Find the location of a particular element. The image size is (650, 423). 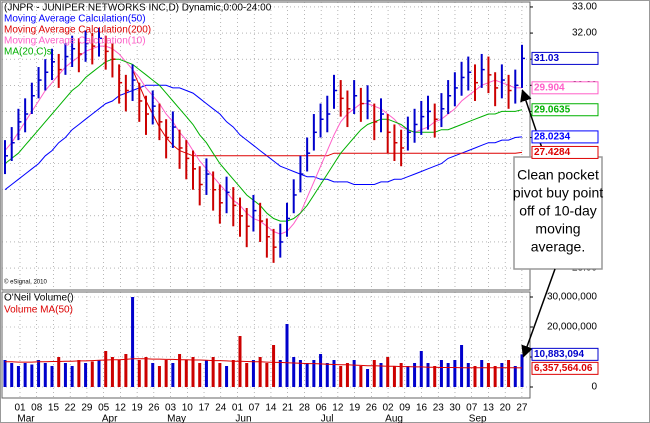

x-tick-label: 15 is located at coordinates (54, 408).